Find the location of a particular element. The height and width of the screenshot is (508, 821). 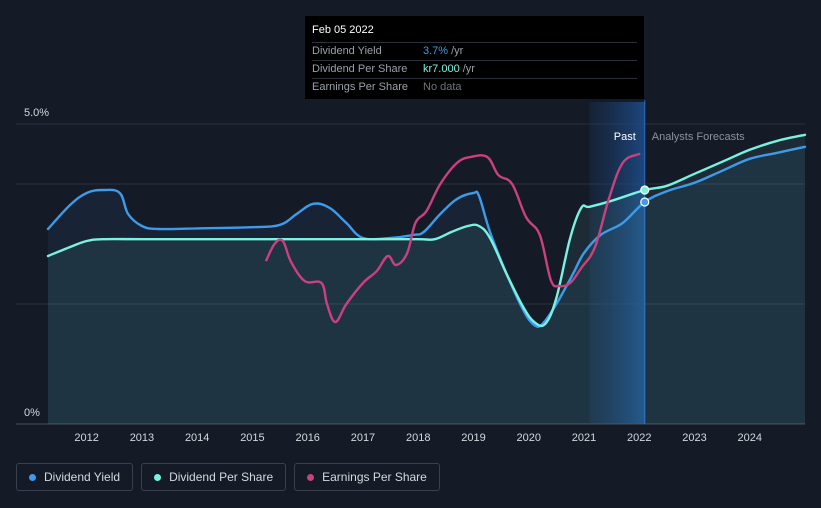

x-tick-label: 2023 is located at coordinates (694, 438).